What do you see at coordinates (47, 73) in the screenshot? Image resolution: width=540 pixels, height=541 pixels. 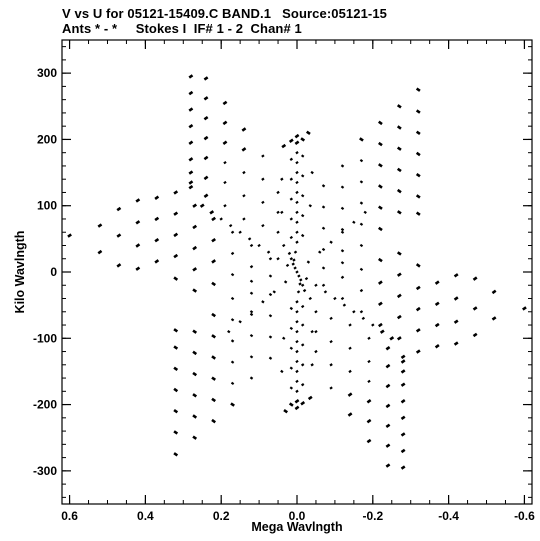 I see `y-tick-label: 300` at bounding box center [47, 73].